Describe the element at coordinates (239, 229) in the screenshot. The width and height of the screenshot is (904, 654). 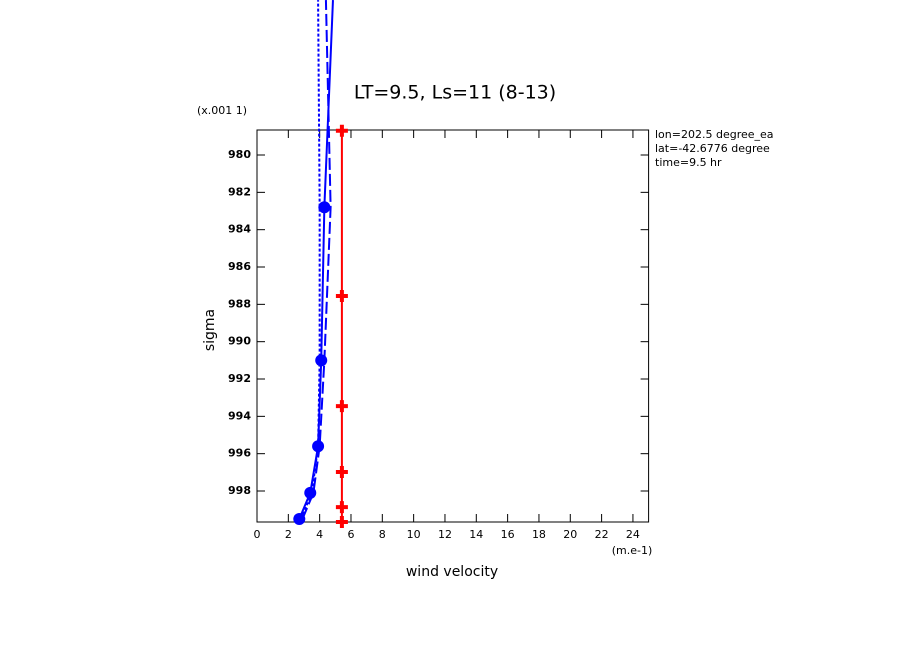
I see `y-tick-label: 984` at that location.